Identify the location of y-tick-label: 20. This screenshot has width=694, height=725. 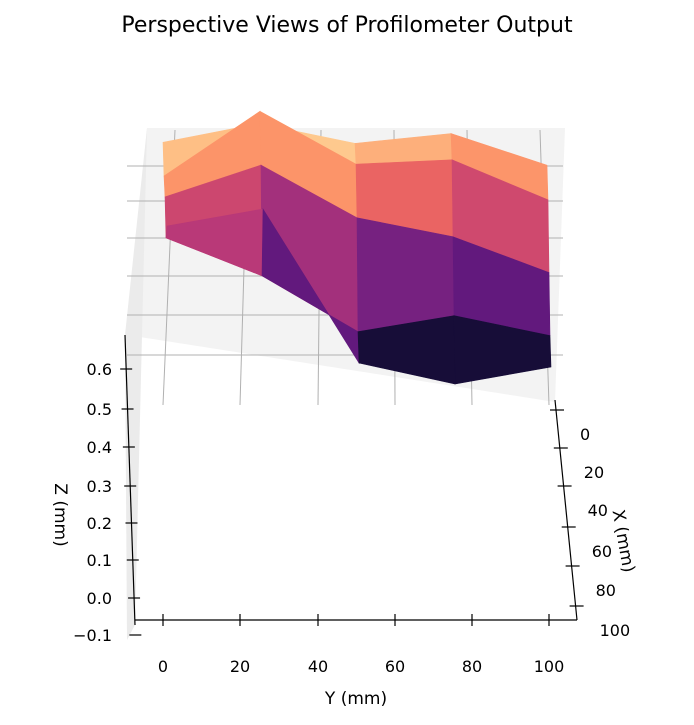
(240, 666).